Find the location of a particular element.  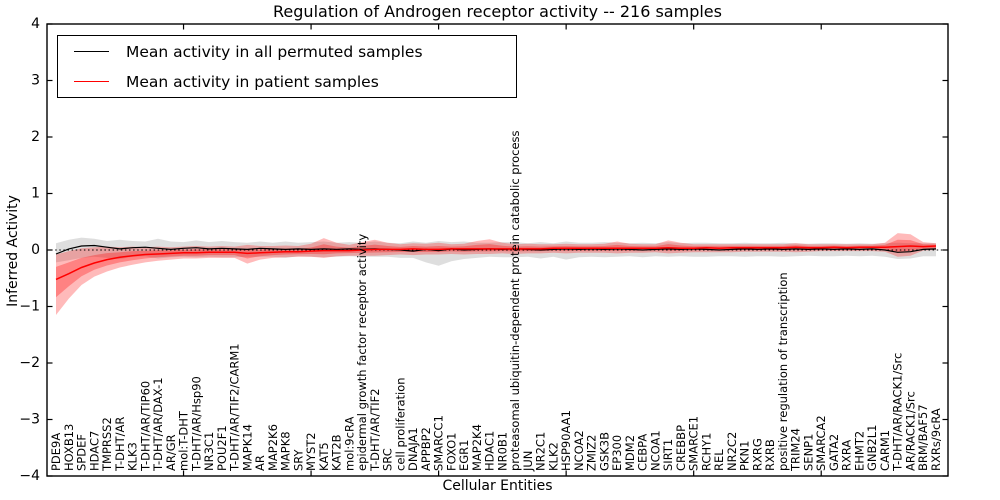

x-tick-label: RXRA is located at coordinates (847, 455).